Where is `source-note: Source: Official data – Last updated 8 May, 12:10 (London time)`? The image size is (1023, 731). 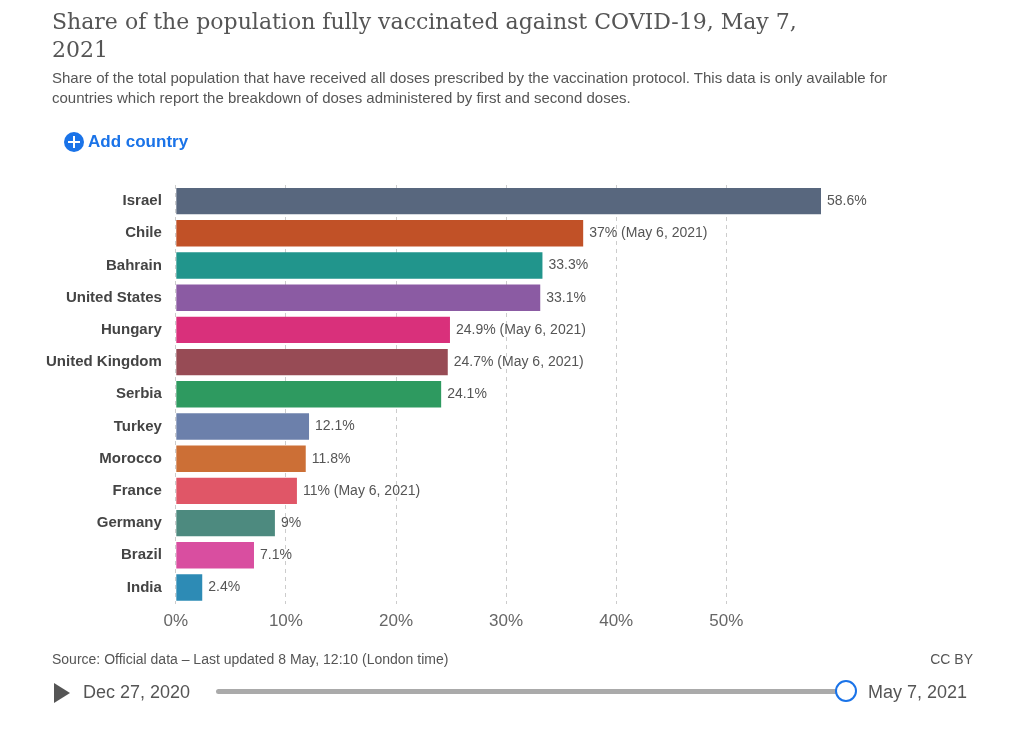 source-note: Source: Official data – Last updated 8 May, 12:10 (London time) is located at coordinates (250, 659).